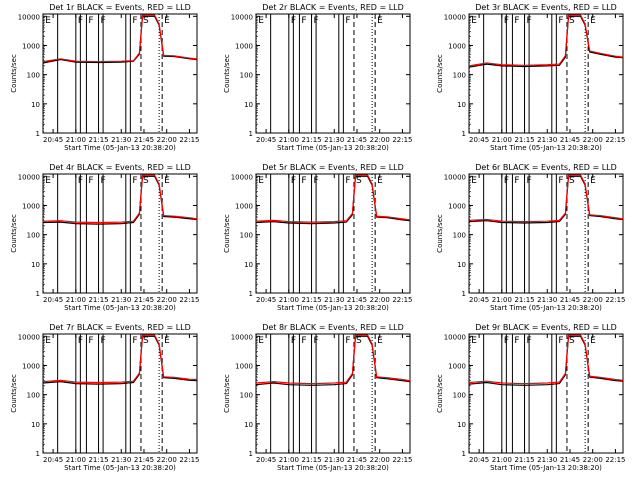  What do you see at coordinates (311, 300) in the screenshot?
I see `x-tick-label: 21:15` at bounding box center [311, 300].